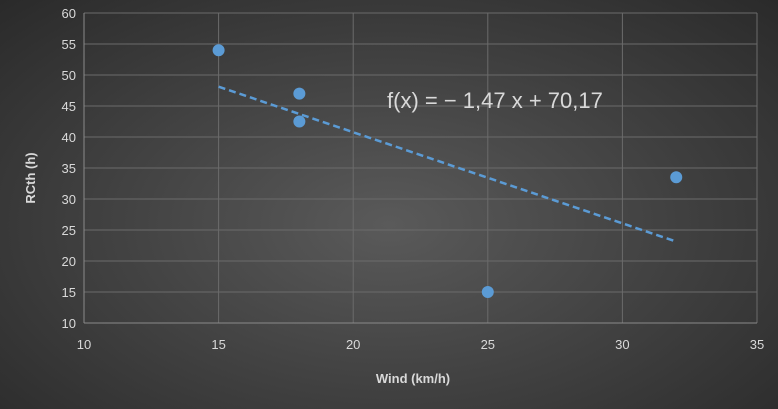  Describe the element at coordinates (218, 344) in the screenshot. I see `x-tick-label: 15` at that location.